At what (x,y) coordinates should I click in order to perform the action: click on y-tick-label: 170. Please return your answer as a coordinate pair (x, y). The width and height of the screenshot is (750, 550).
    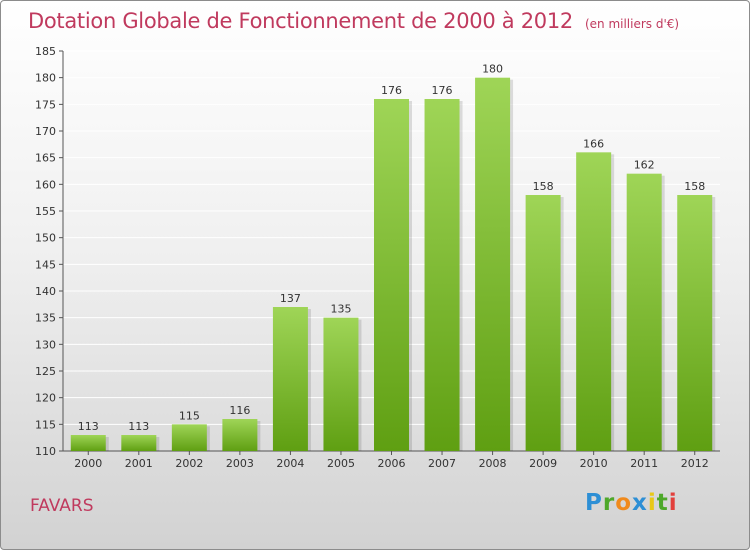
    Looking at the image, I should click on (45, 131).